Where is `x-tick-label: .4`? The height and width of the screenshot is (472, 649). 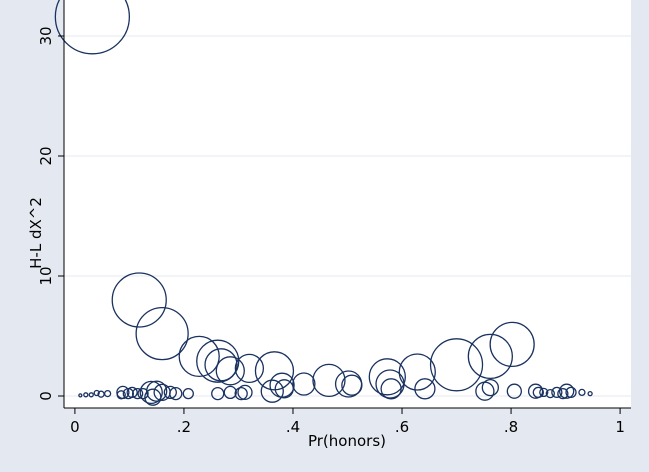
x-tick-label: .4 is located at coordinates (293, 427).